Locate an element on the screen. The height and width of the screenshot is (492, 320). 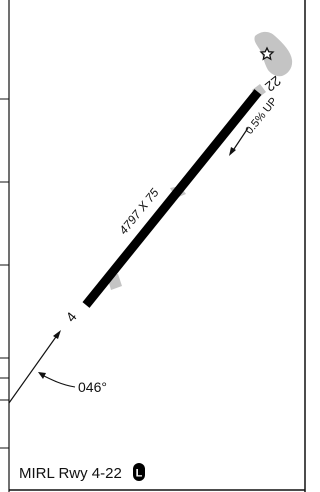
bearing-label: 046° is located at coordinates (92, 387).